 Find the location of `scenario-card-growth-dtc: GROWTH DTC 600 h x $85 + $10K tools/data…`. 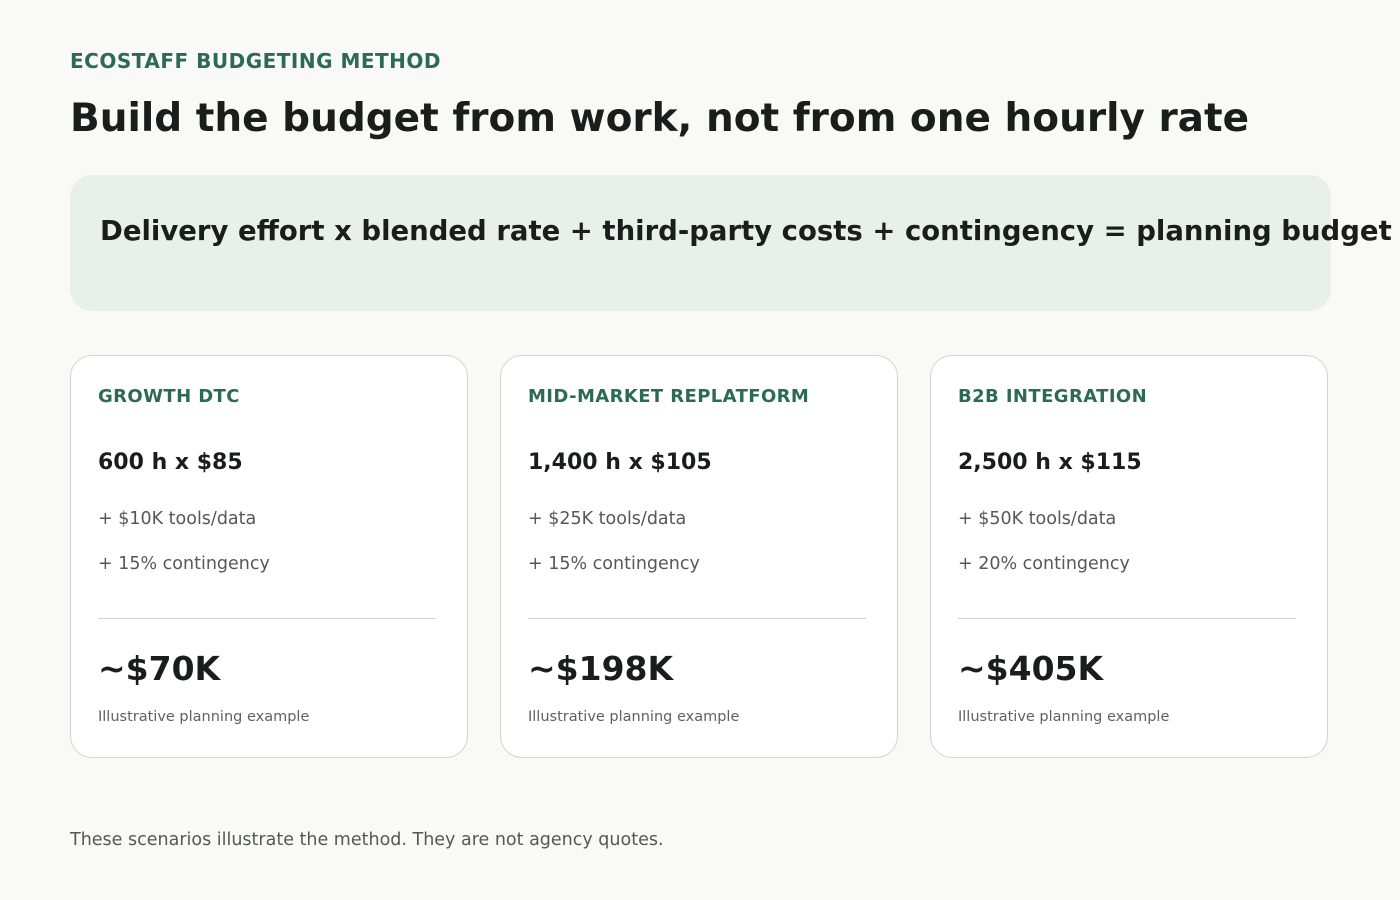

scenario-card-growth-dtc: GROWTH DTC 600 h x $85 + $10K tools/data… is located at coordinates (269, 556).